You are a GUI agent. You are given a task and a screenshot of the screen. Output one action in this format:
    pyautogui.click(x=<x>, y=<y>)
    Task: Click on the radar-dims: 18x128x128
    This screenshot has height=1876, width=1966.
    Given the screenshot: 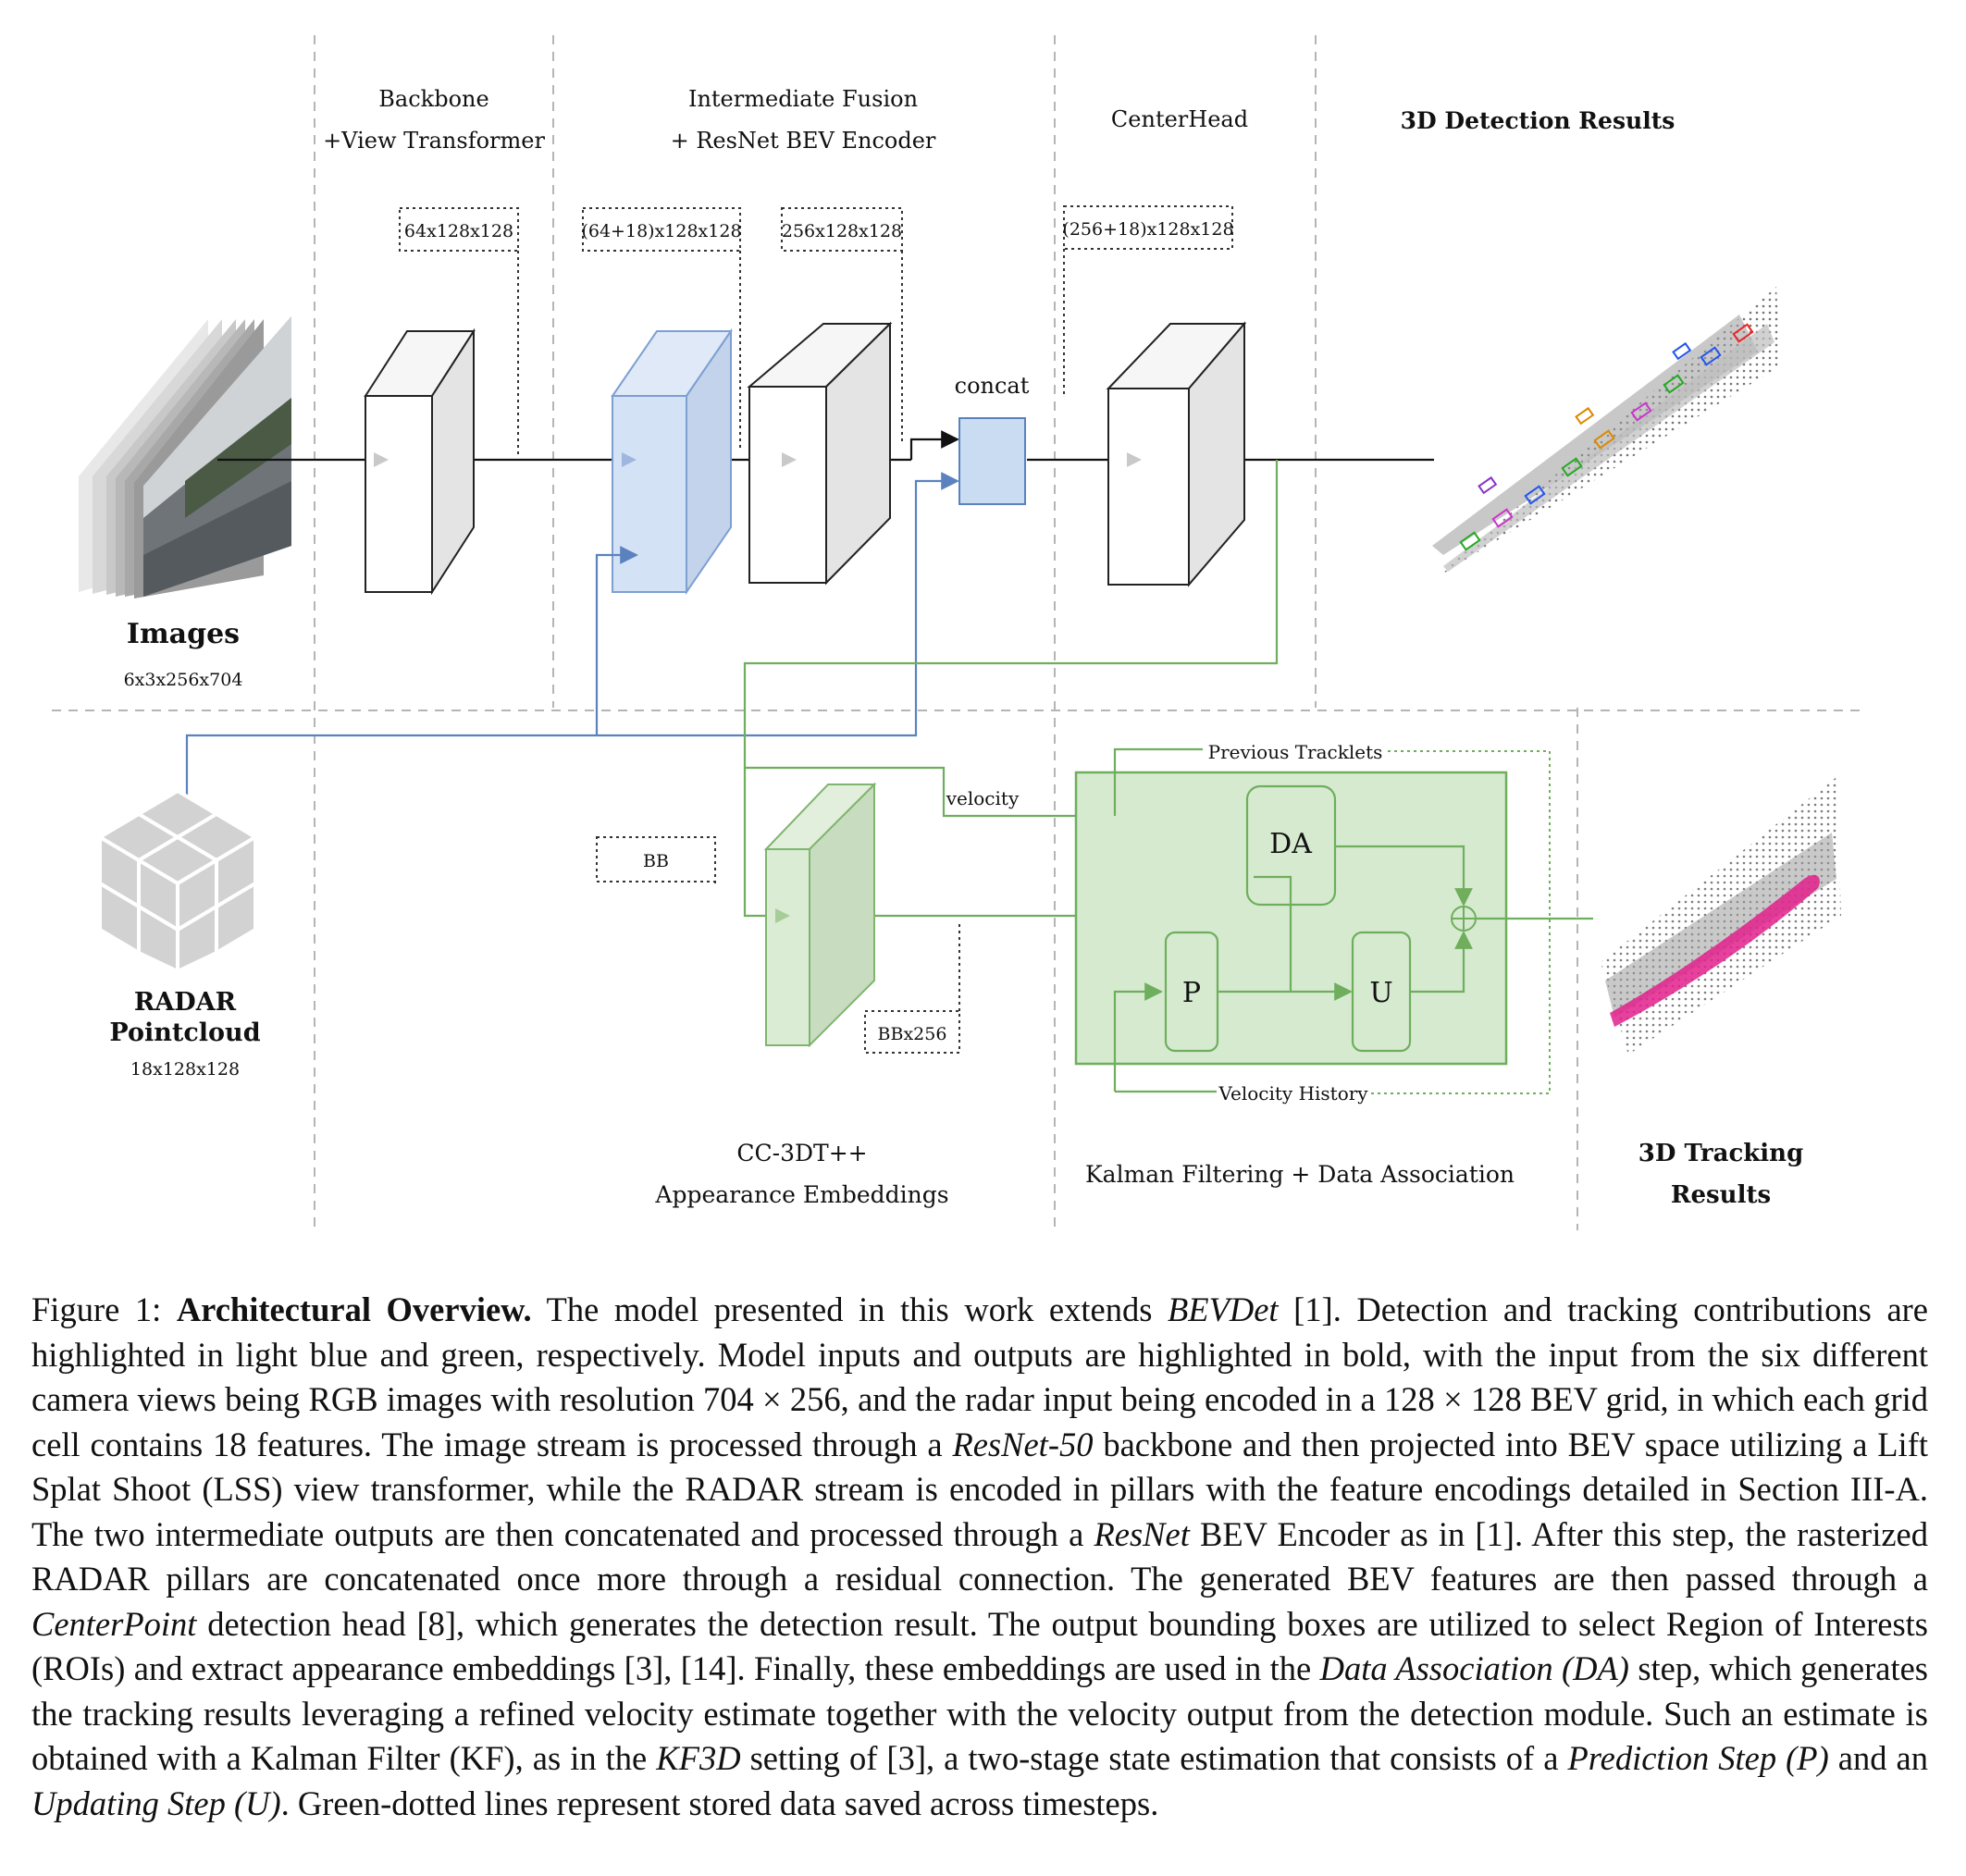 What is the action you would take?
    pyautogui.click(x=185, y=1069)
    